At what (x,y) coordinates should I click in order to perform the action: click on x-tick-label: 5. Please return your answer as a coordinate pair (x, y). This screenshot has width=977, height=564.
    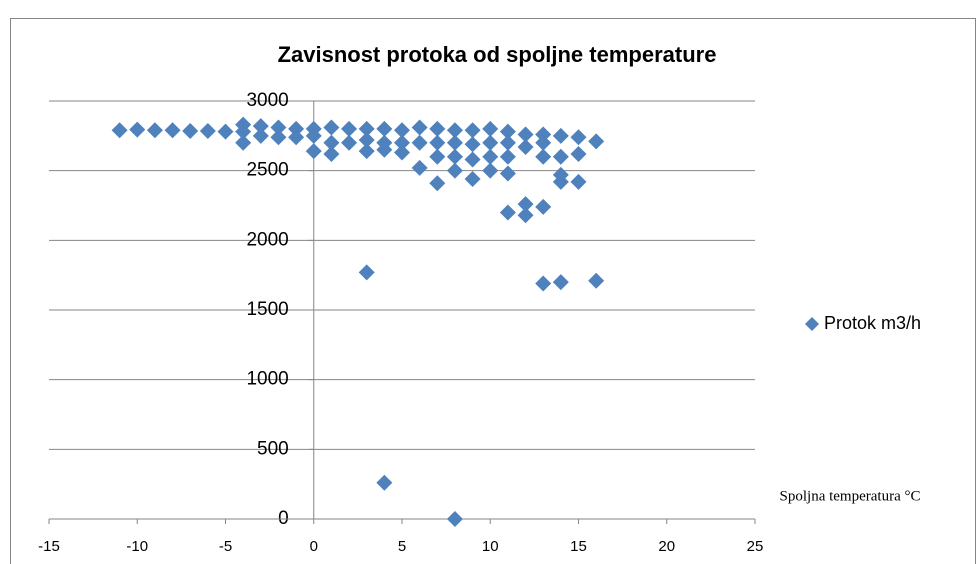
    Looking at the image, I should click on (402, 546).